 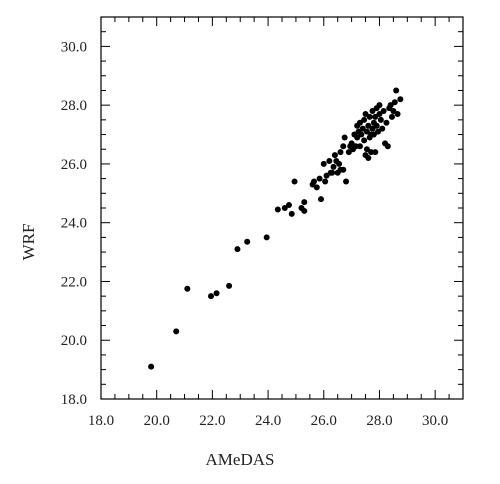 I want to click on y-tick-label: 24.0, so click(x=74, y=224).